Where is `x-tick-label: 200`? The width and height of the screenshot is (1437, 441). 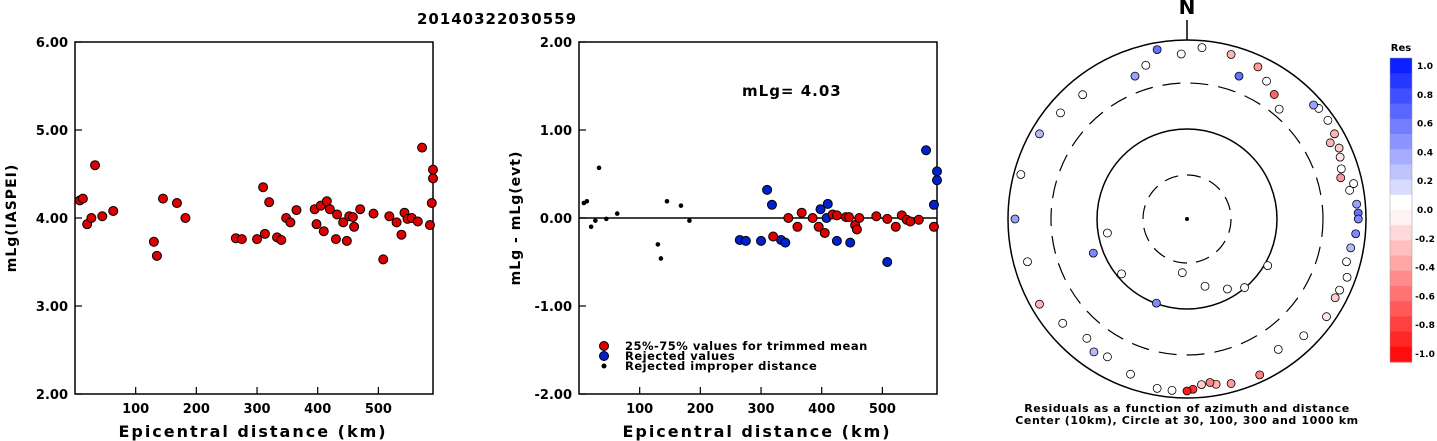
x-tick-label: 200 is located at coordinates (700, 409).